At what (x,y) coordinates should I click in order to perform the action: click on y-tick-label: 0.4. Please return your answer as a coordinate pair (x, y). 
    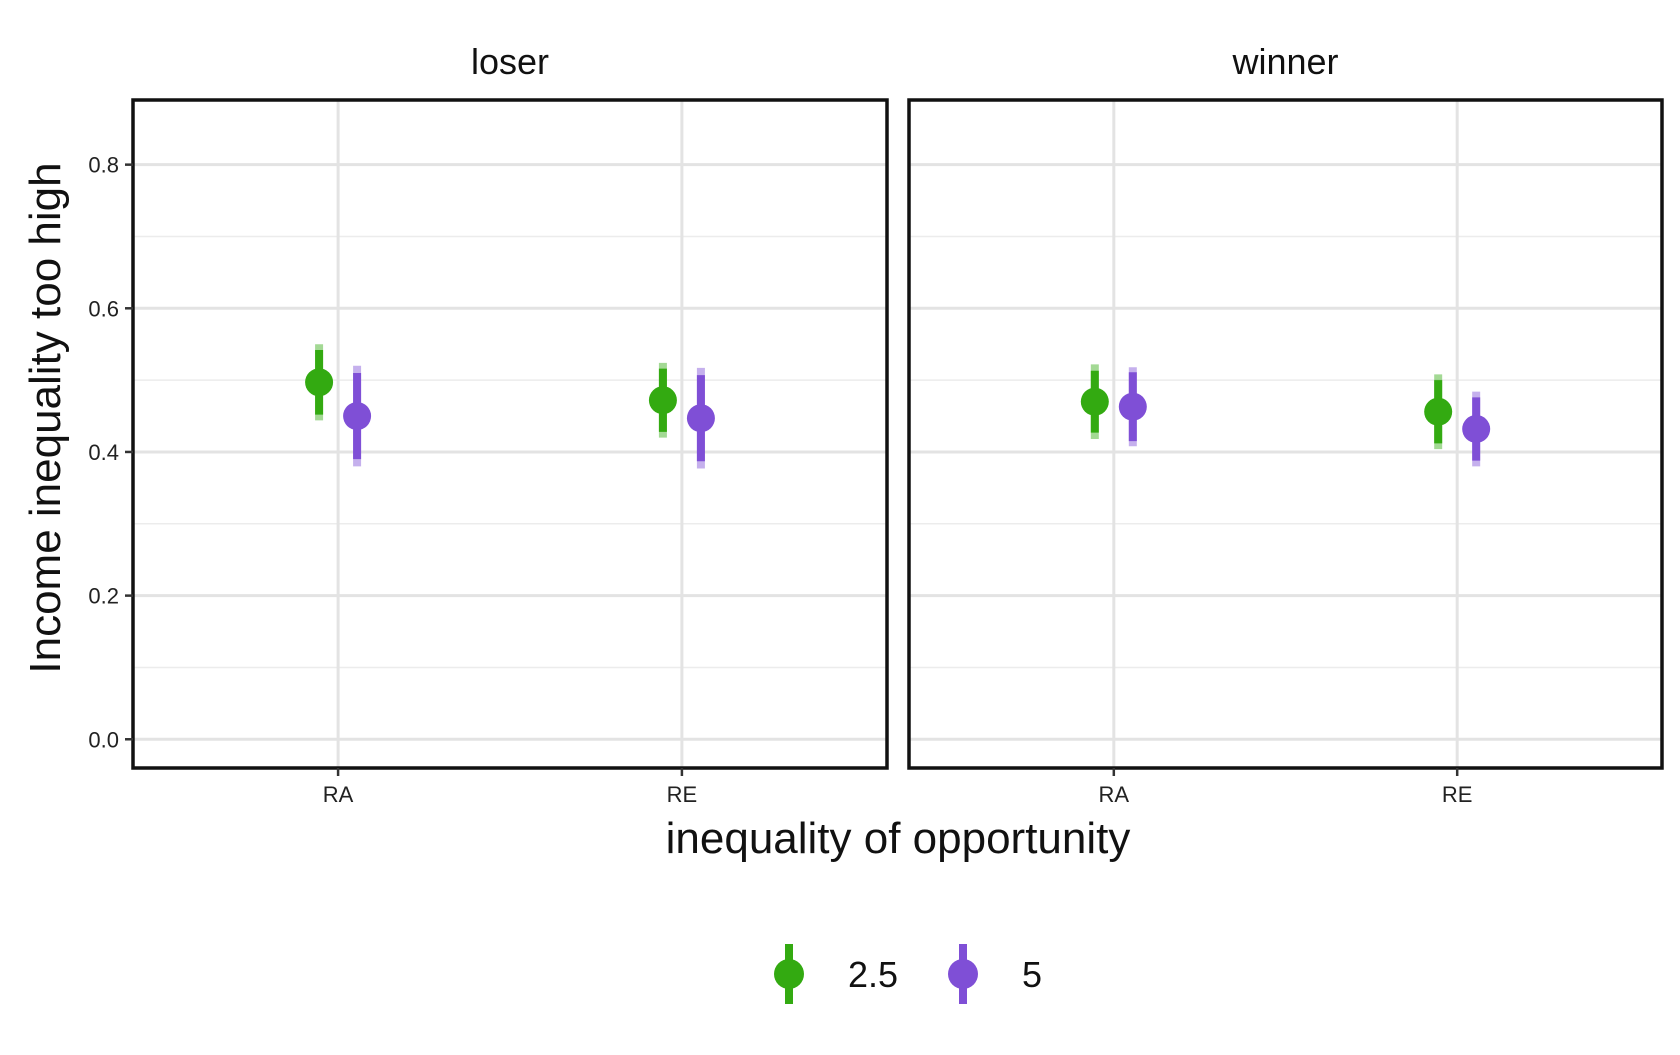
    Looking at the image, I should click on (103, 452).